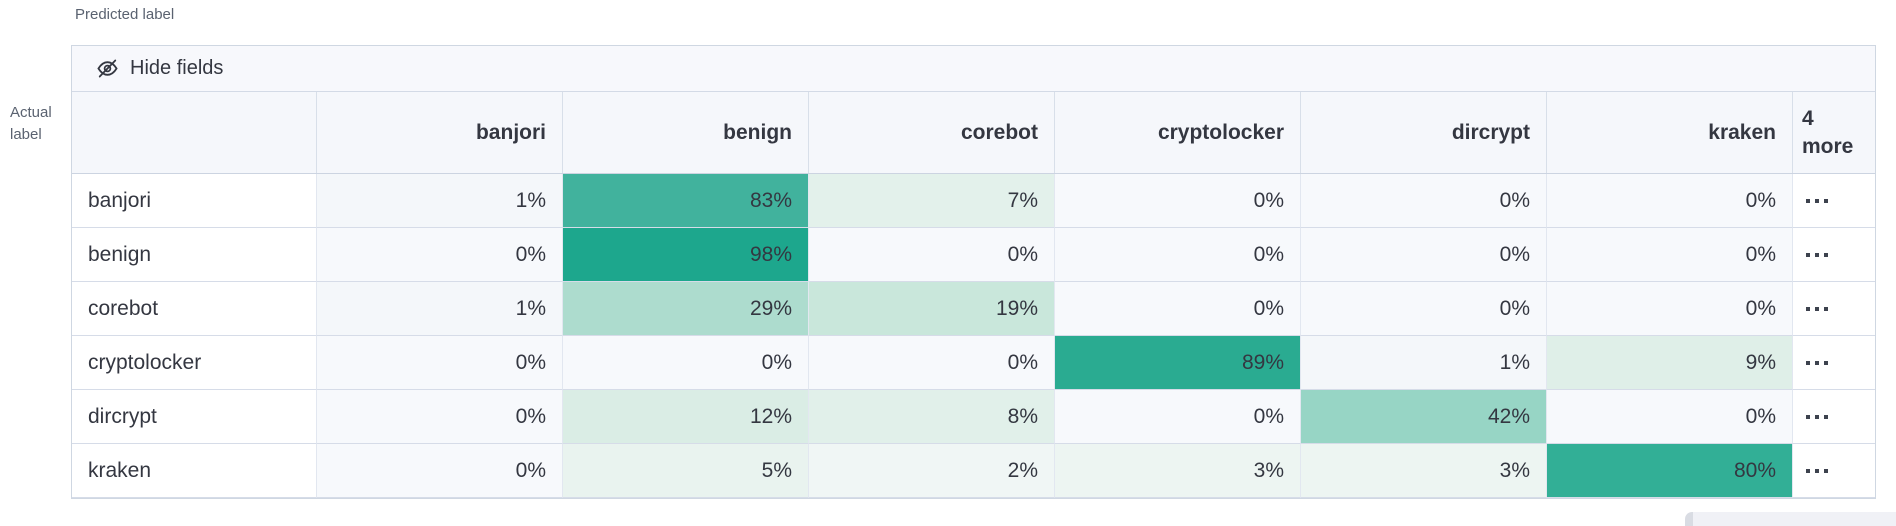 This screenshot has width=1896, height=526. Describe the element at coordinates (1670, 471) in the screenshot. I see `matrix-cell: 80%` at that location.